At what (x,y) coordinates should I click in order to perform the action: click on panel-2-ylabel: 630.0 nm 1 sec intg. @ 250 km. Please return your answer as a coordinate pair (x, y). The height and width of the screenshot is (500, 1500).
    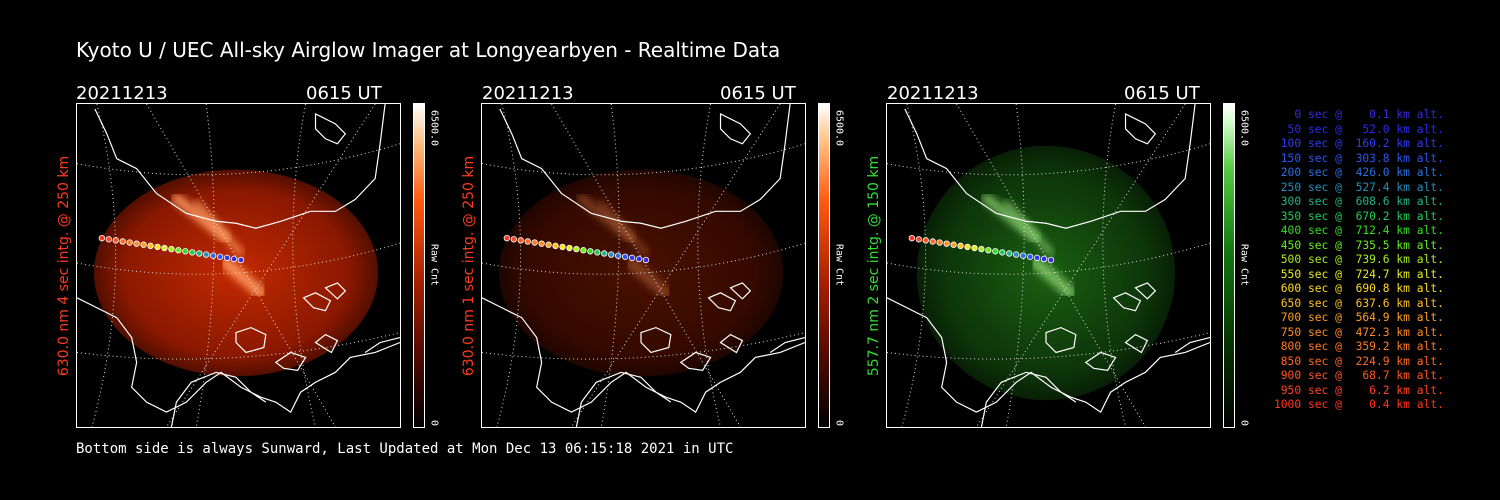
    Looking at the image, I should click on (469, 266).